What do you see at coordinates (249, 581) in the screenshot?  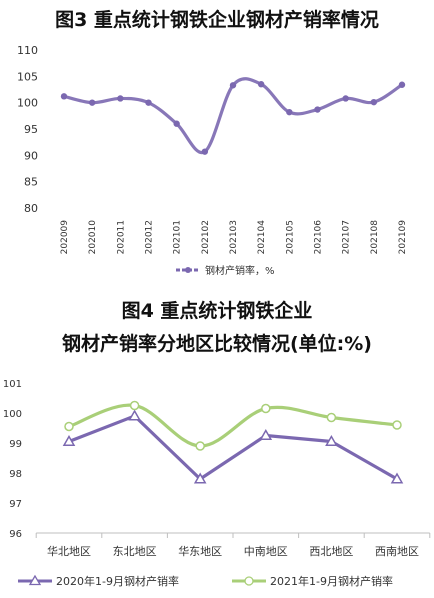 I see `chart2-legend-marker-2021` at bounding box center [249, 581].